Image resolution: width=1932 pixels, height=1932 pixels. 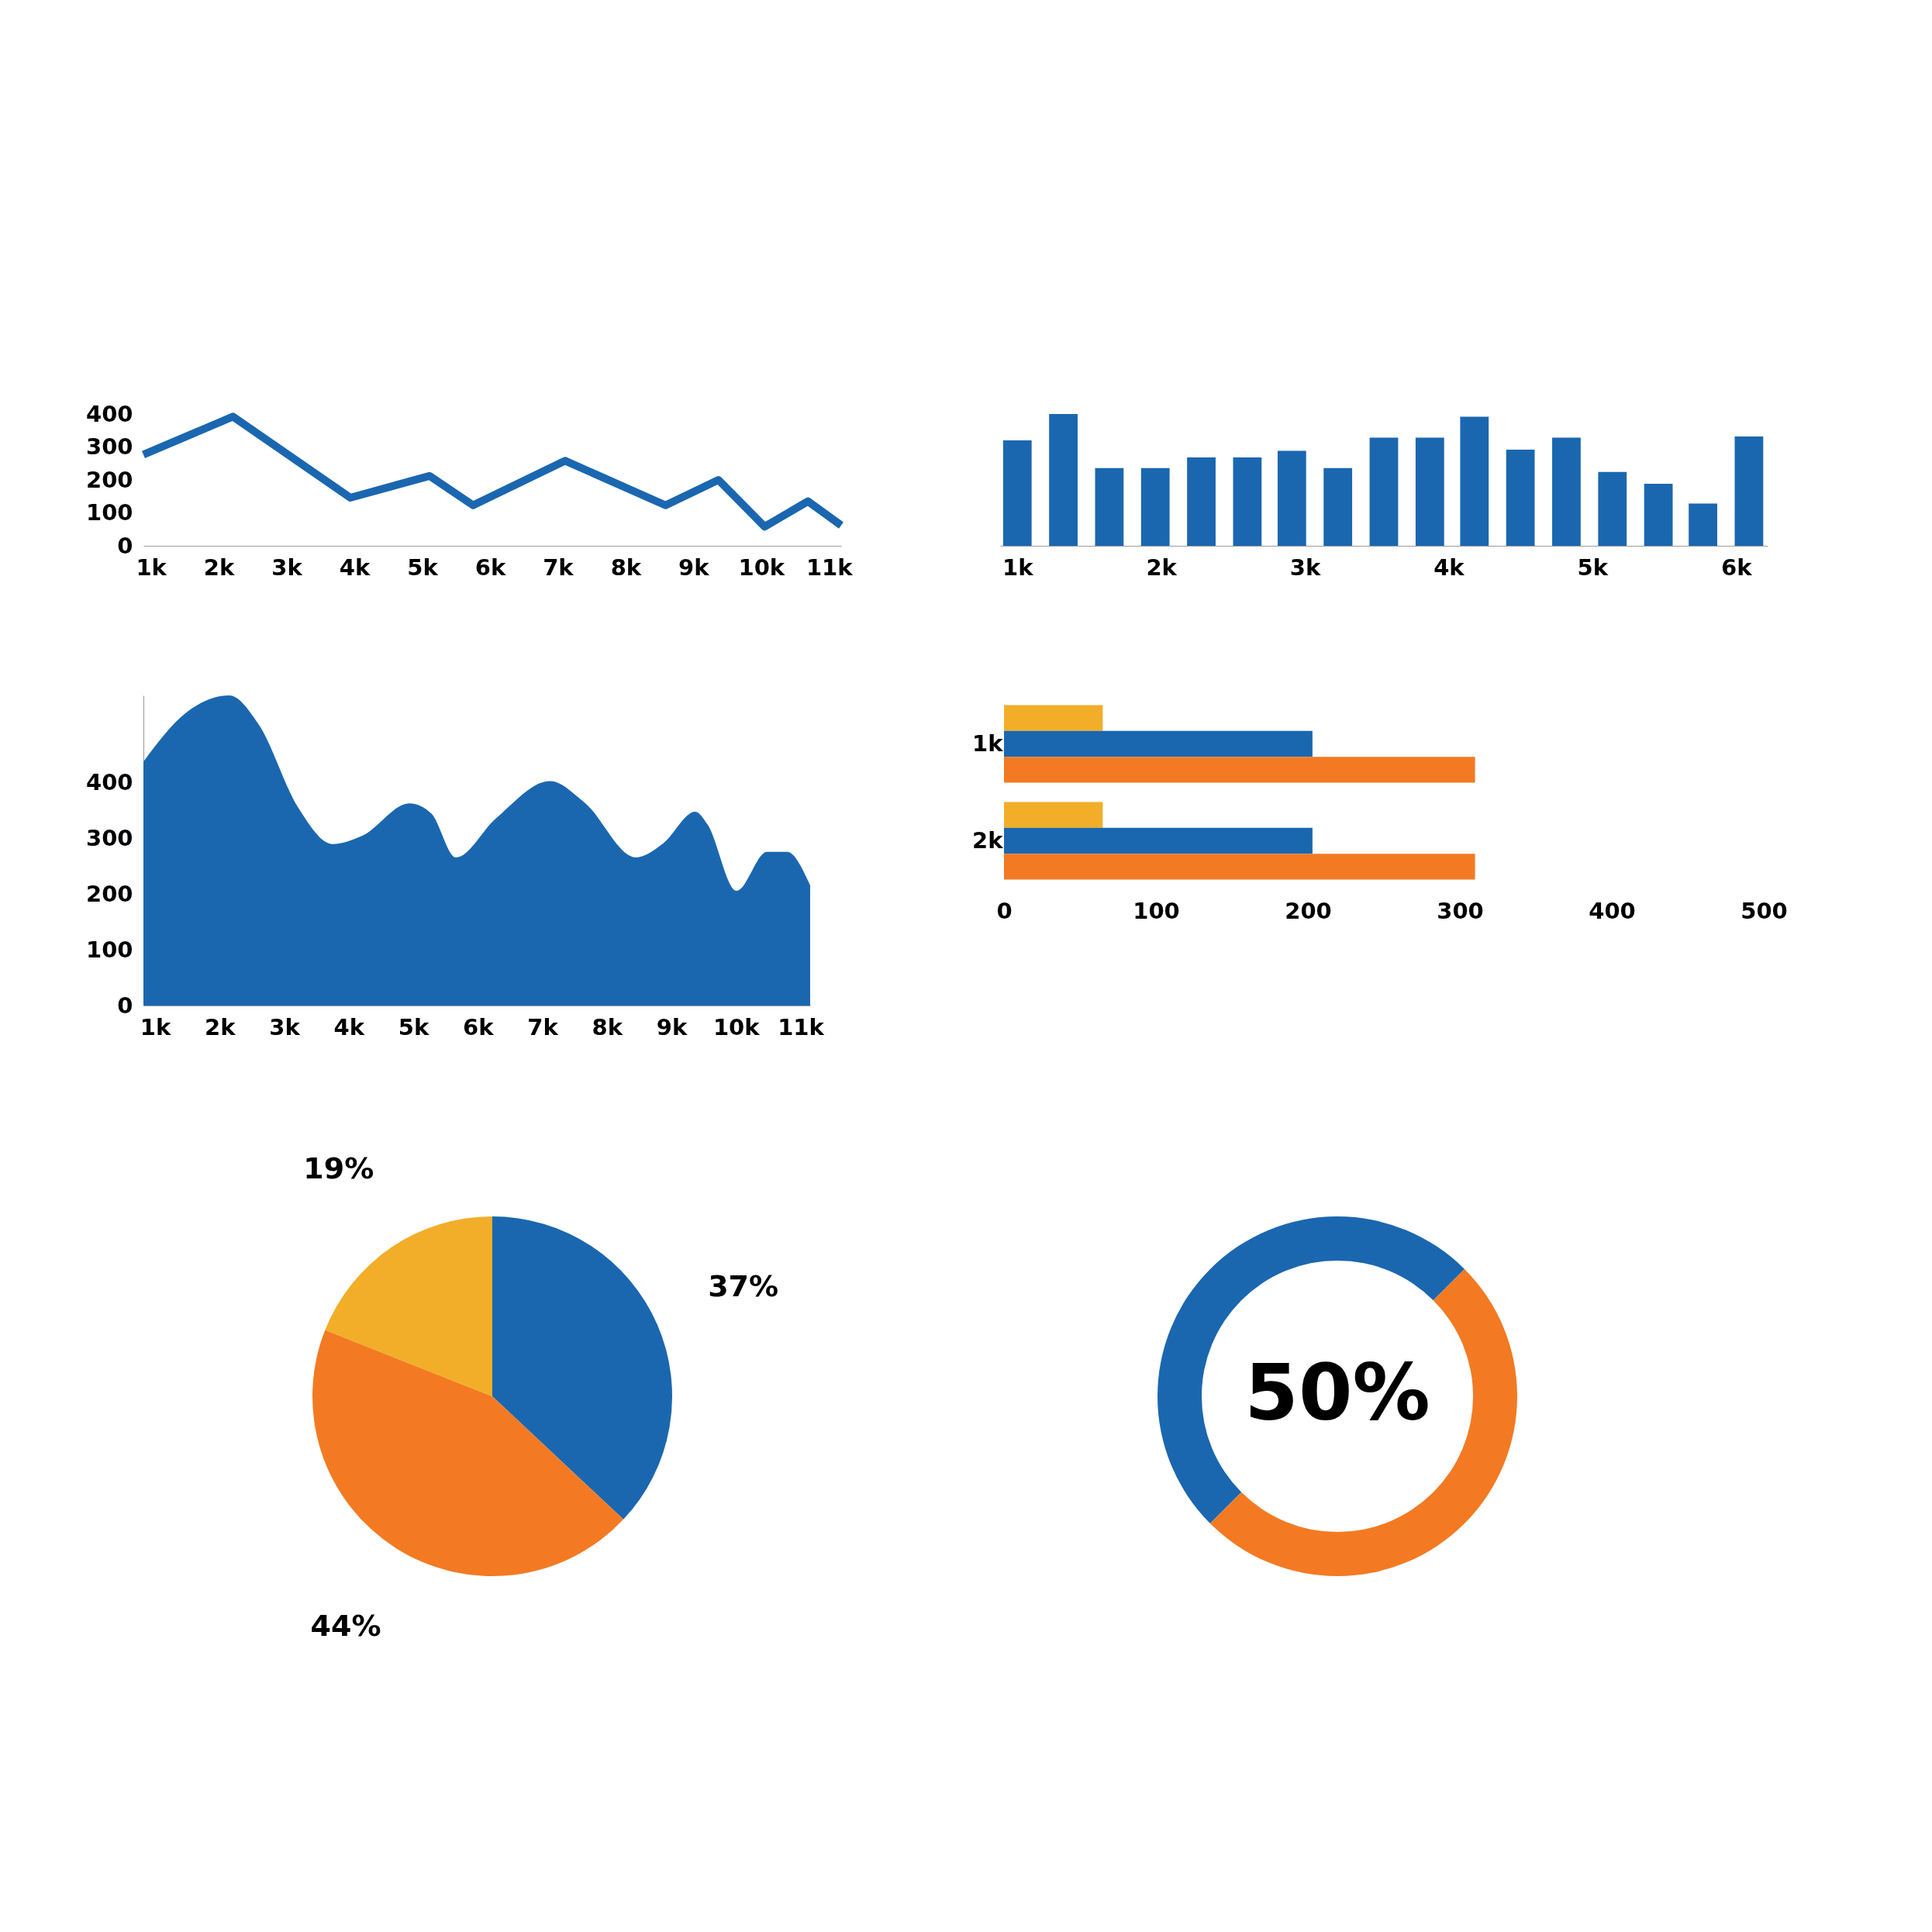 I want to click on data-label: 44%, so click(x=345, y=1625).